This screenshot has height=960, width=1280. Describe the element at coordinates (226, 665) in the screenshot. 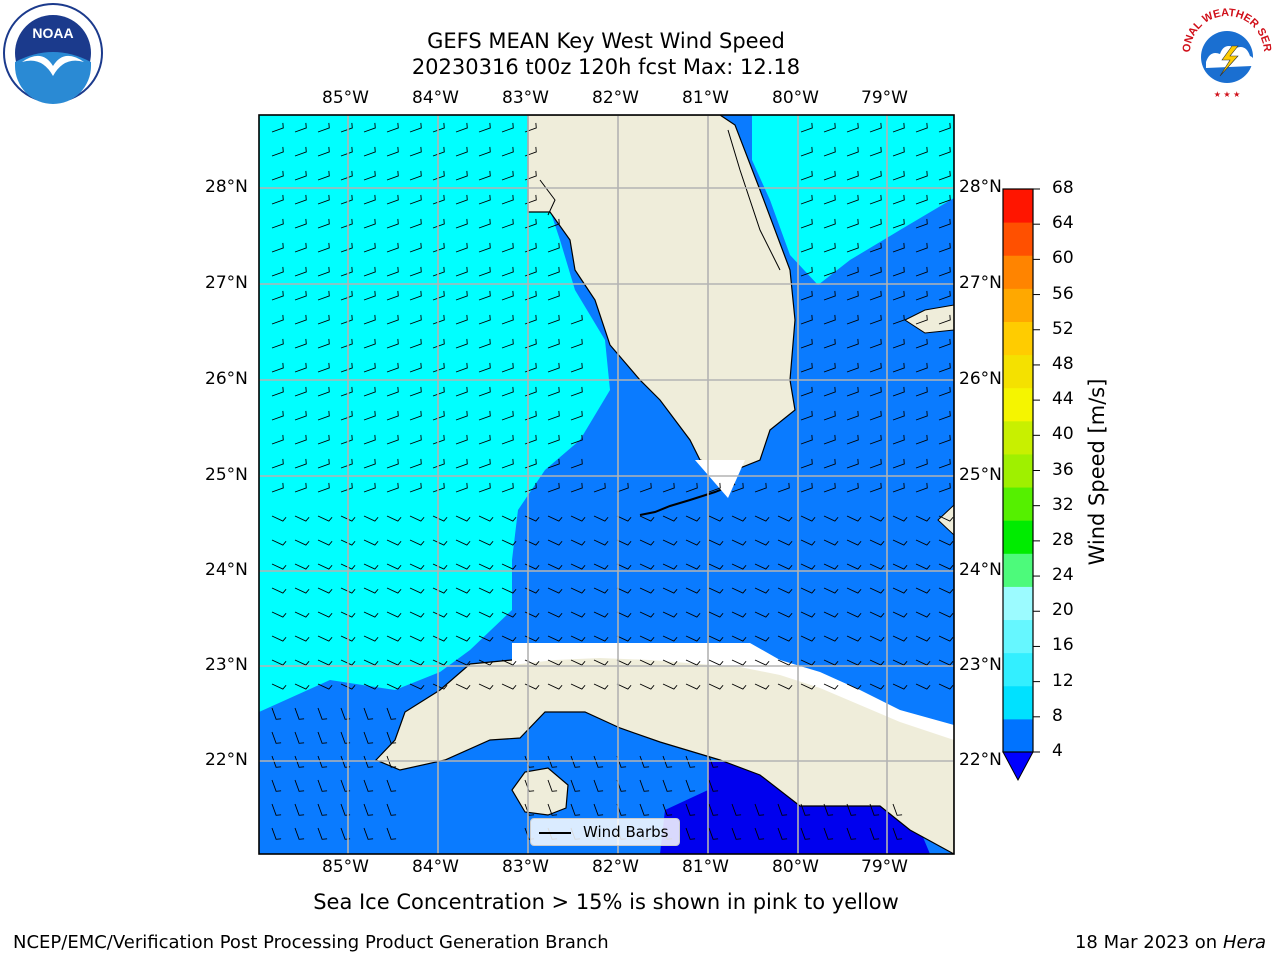

I see `lat-label-left: 23°N` at that location.